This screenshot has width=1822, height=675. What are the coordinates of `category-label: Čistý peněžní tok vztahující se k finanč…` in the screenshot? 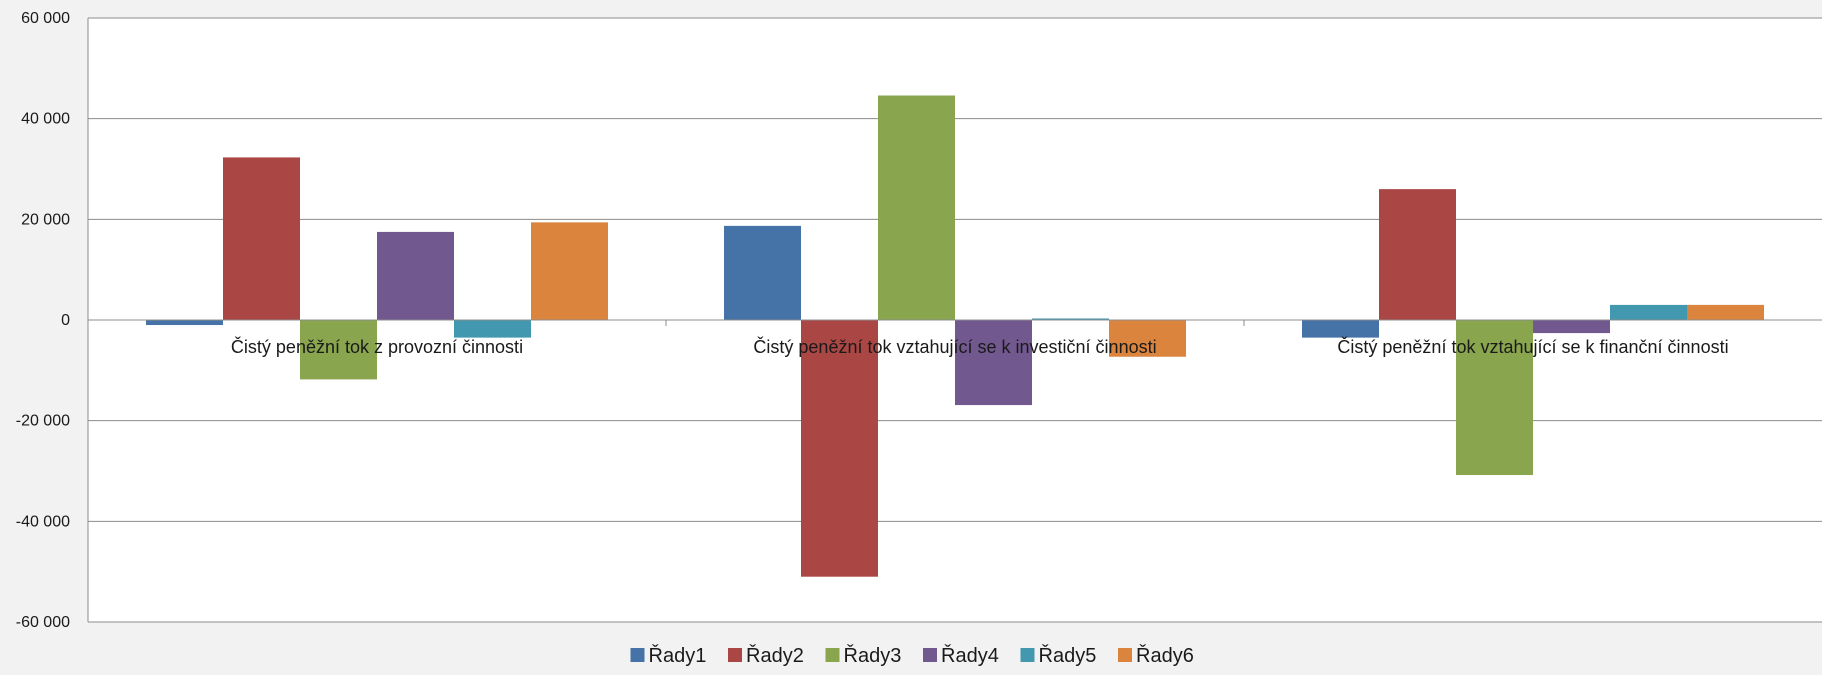 It's located at (1532, 346).